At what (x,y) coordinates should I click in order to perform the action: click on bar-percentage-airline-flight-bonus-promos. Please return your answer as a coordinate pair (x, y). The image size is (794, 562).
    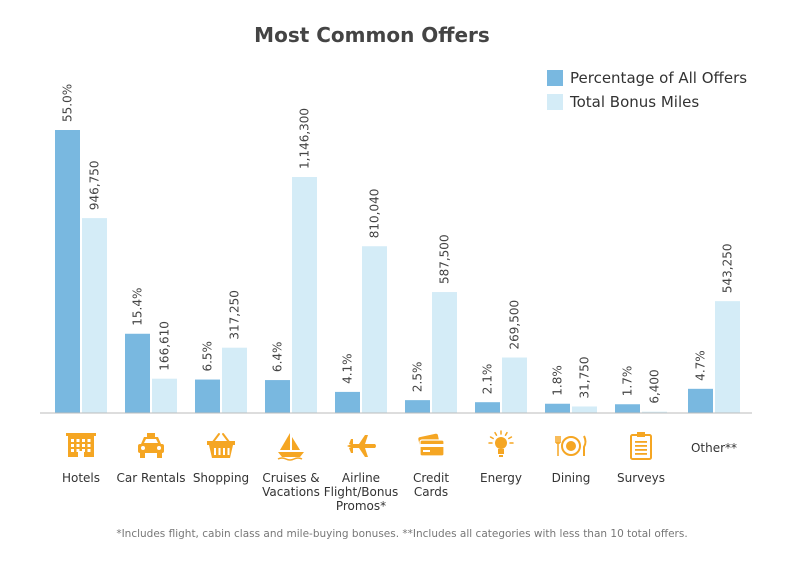
    Looking at the image, I should click on (347, 402).